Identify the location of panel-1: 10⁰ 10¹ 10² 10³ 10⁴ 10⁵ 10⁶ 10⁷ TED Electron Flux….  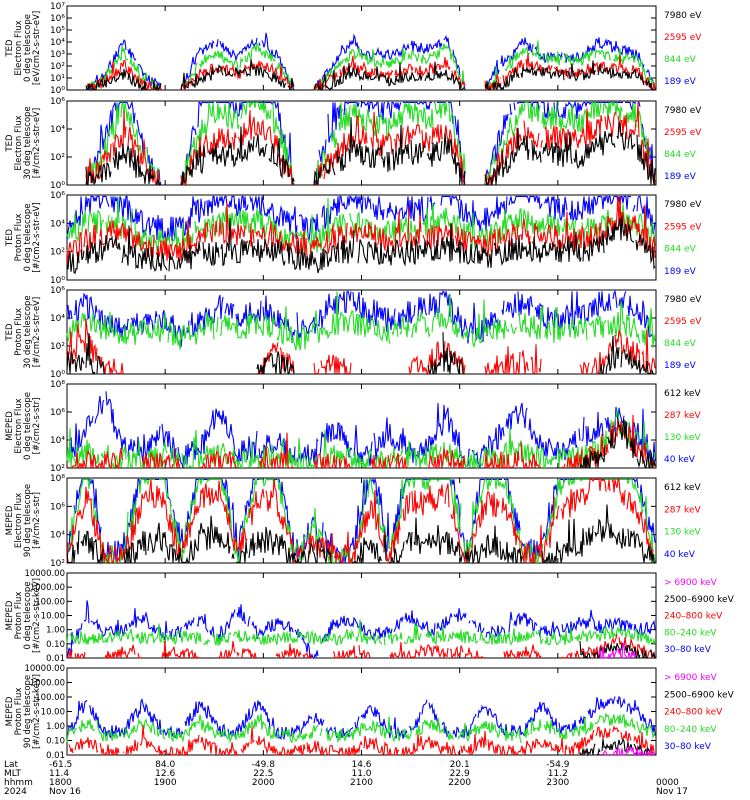
(353, 49).